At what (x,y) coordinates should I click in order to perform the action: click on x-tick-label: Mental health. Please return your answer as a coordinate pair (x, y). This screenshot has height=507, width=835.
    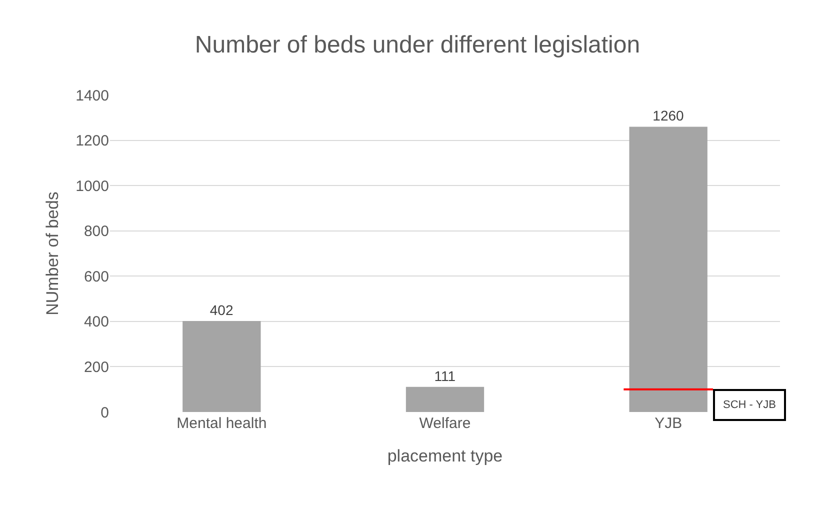
    Looking at the image, I should click on (221, 423).